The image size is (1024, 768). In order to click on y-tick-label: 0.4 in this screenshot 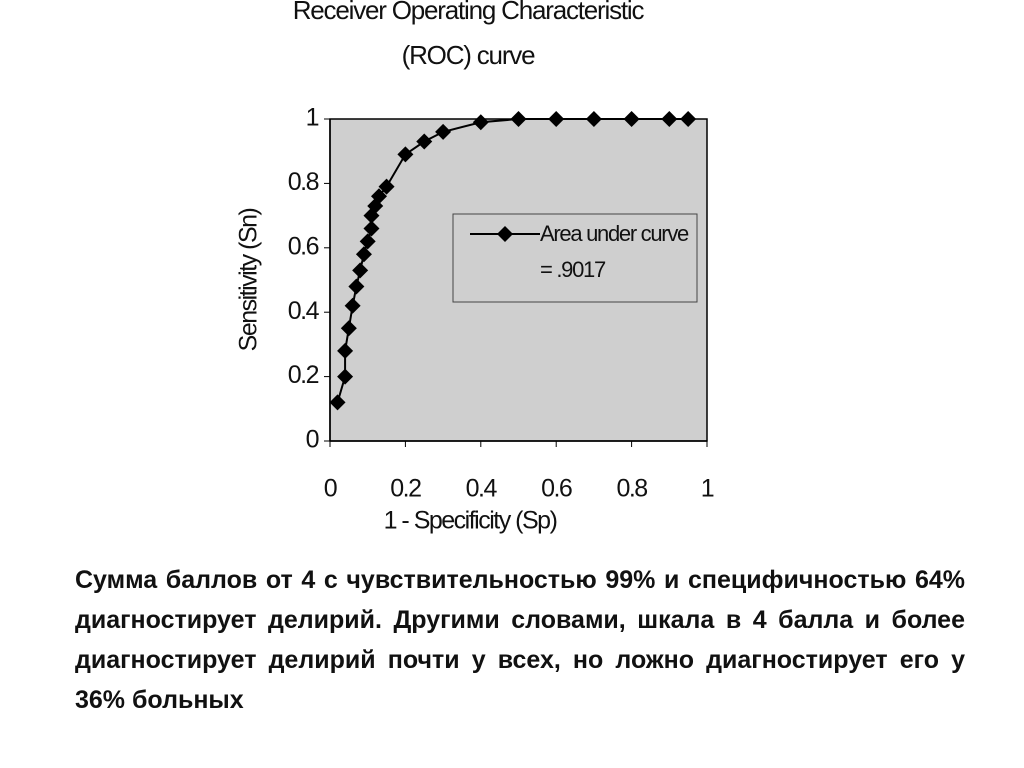, I will do `click(304, 311)`.